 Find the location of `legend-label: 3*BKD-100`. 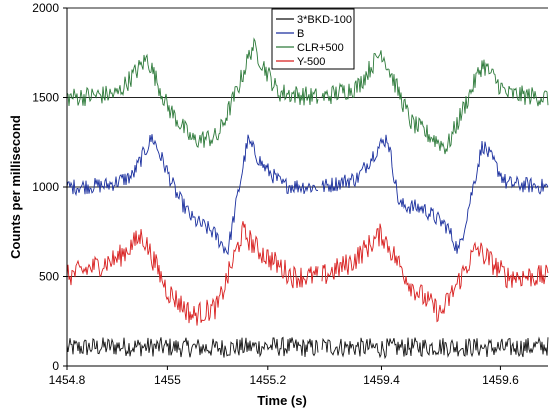

legend-label: 3*BKD-100 is located at coordinates (324, 20).